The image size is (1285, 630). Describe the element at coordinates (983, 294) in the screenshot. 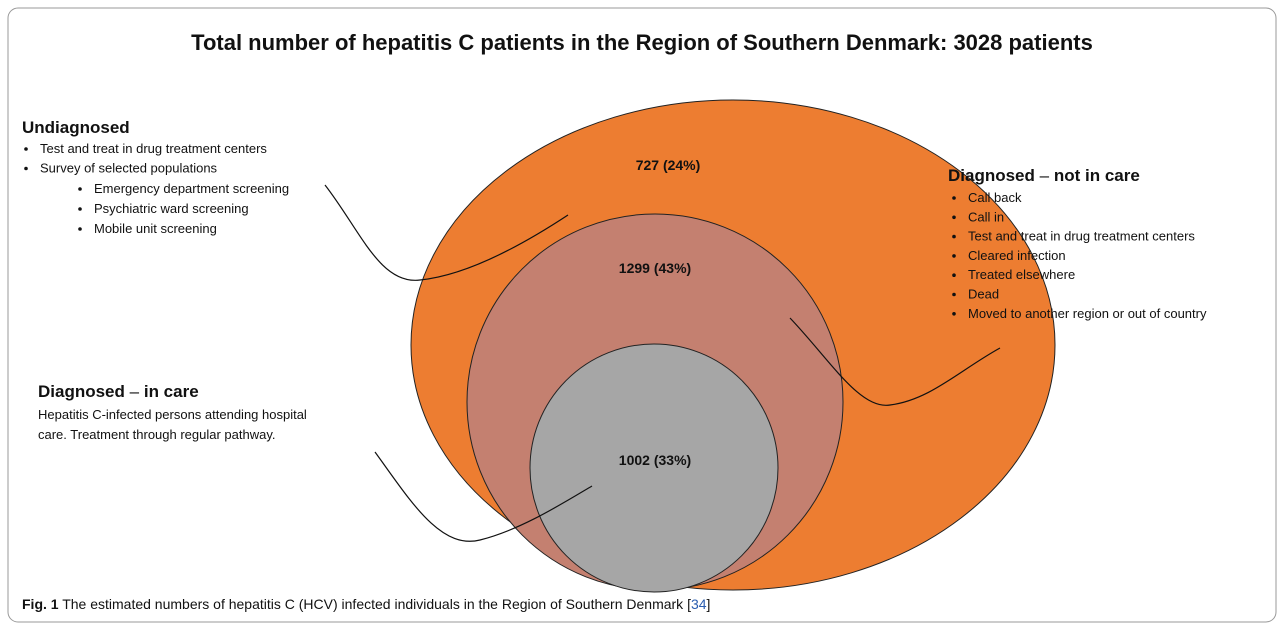

I see `list-item: Dead` at that location.